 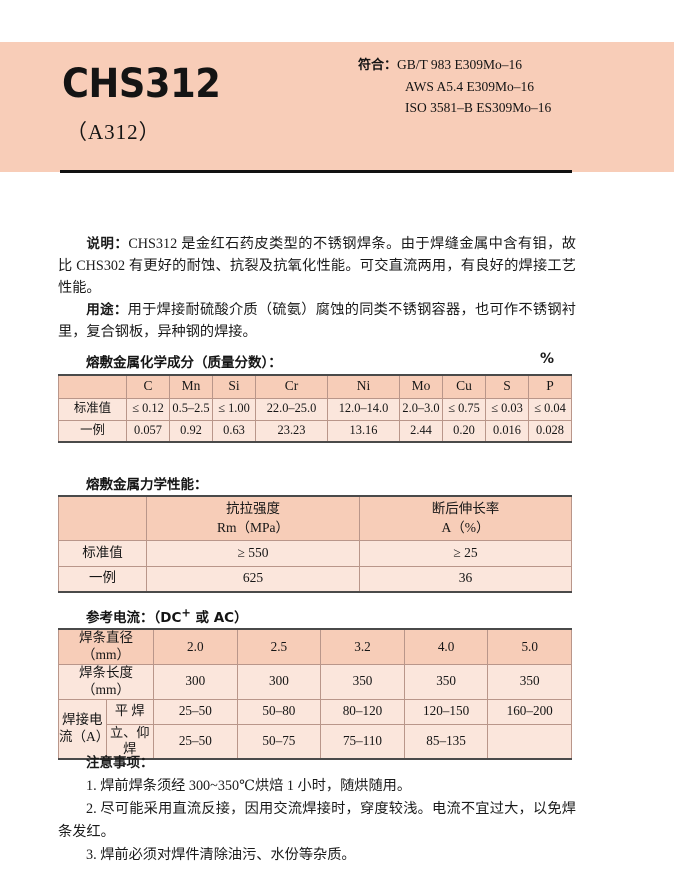 I want to click on chem-cell: ≤ 0.04, so click(x=550, y=409).